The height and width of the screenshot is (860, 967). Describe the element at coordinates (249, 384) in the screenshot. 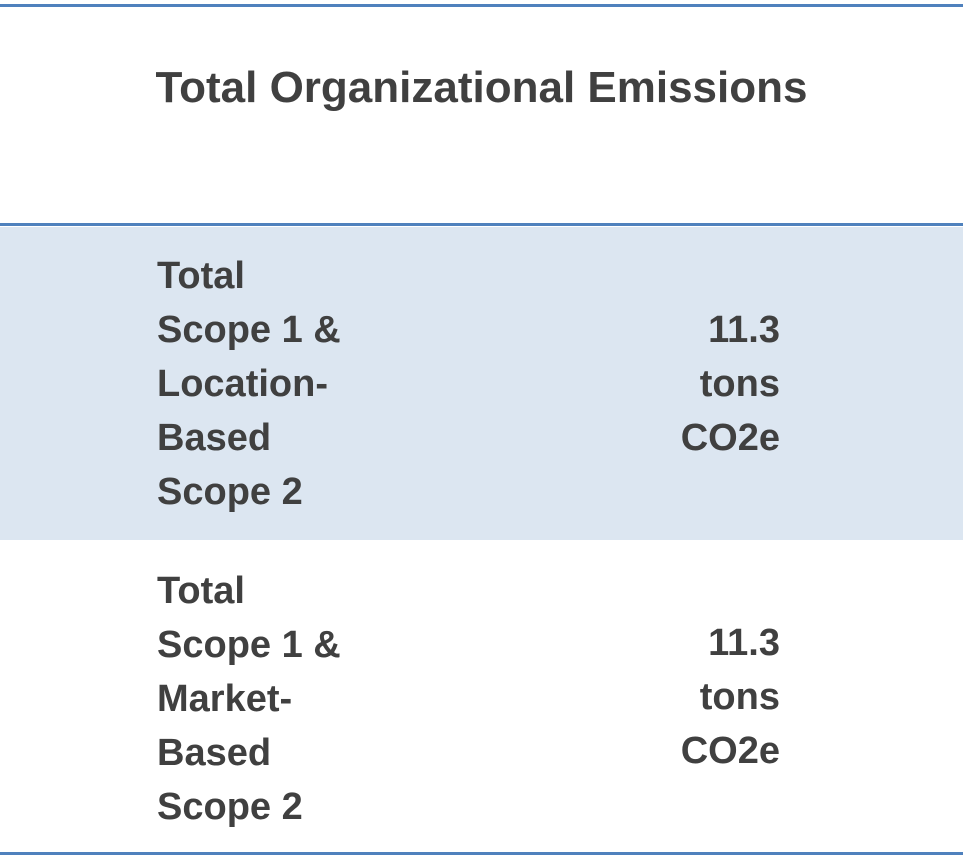

I see `row-label: Total Scope 1 & Location-Based Scope 2` at that location.